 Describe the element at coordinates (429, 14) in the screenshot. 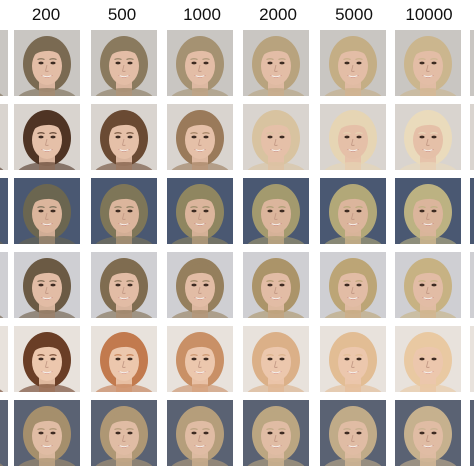

I see `column-label-10000: 10000` at that location.